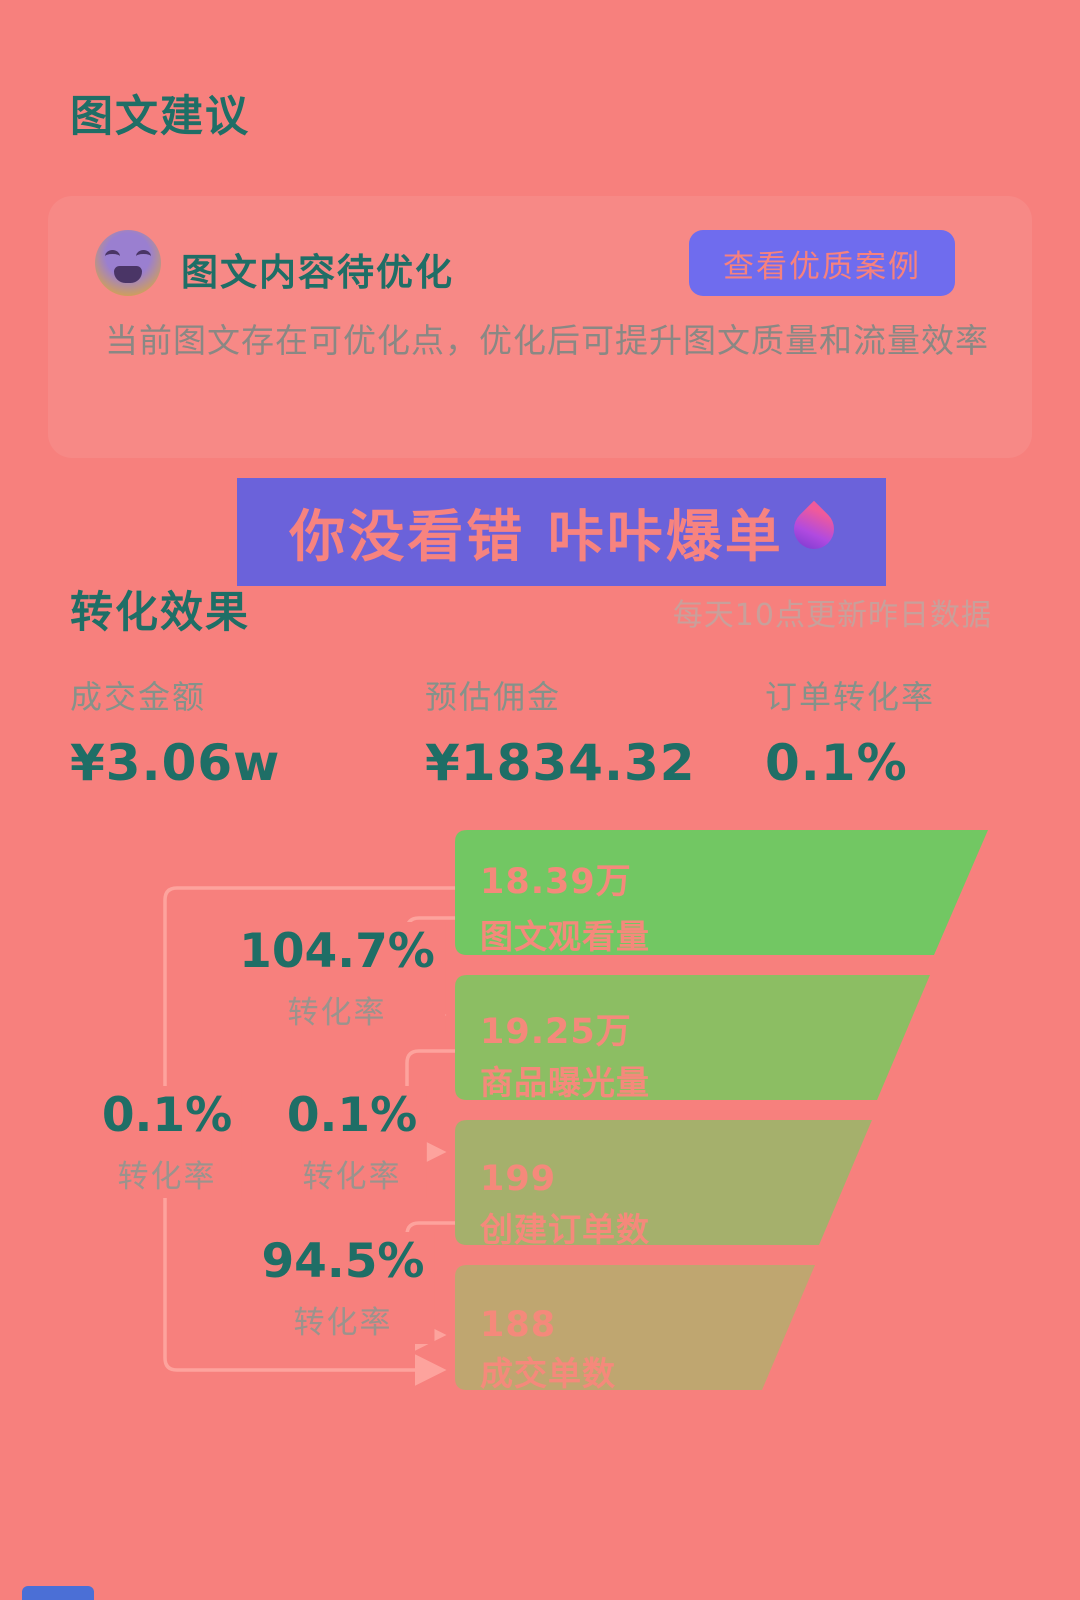 This screenshot has width=1080, height=1600. What do you see at coordinates (128, 274) in the screenshot?
I see `emoji-mouth` at bounding box center [128, 274].